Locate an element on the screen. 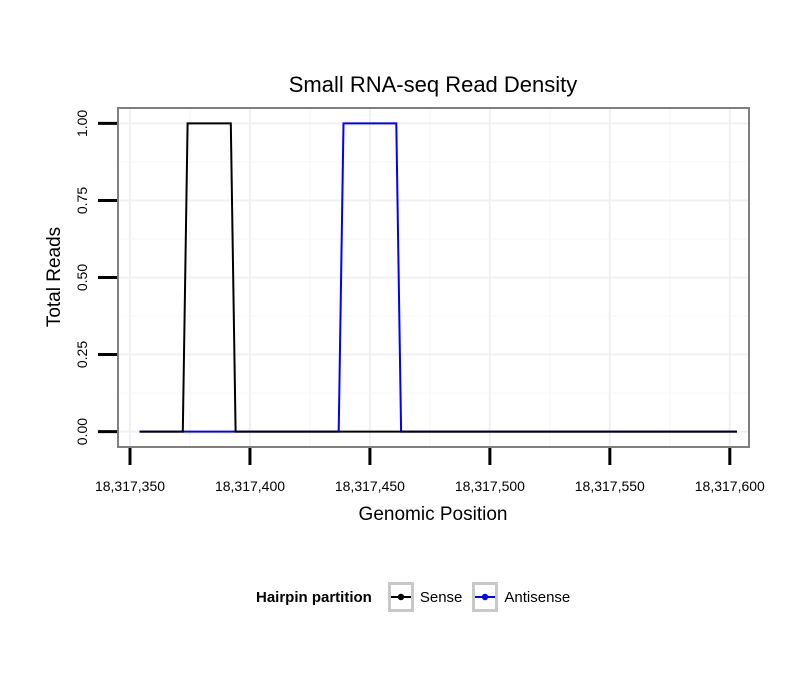 The width and height of the screenshot is (810, 690). legend-item-sense: Sense is located at coordinates (425, 597).